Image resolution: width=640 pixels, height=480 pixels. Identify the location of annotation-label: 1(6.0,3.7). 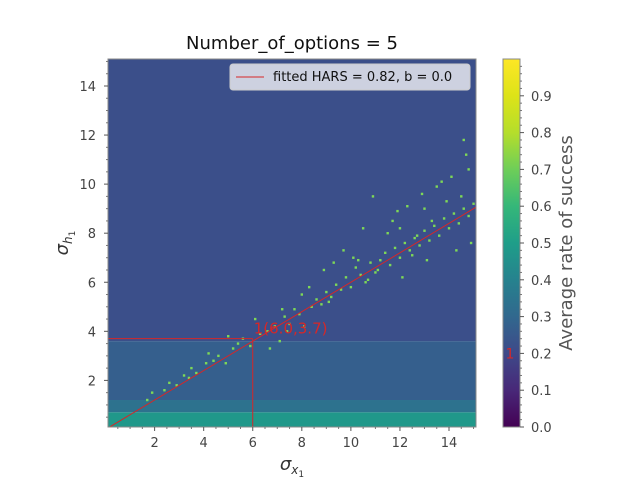
(291, 329).